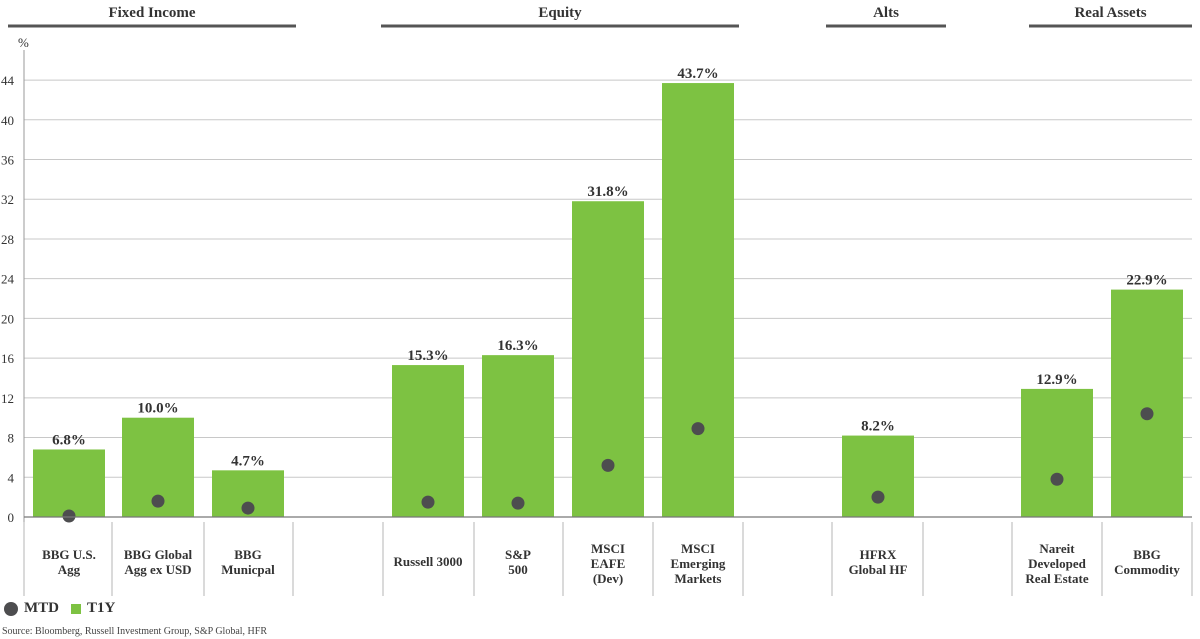 The image size is (1200, 639). I want to click on y-tick-label: 36, so click(8, 160).